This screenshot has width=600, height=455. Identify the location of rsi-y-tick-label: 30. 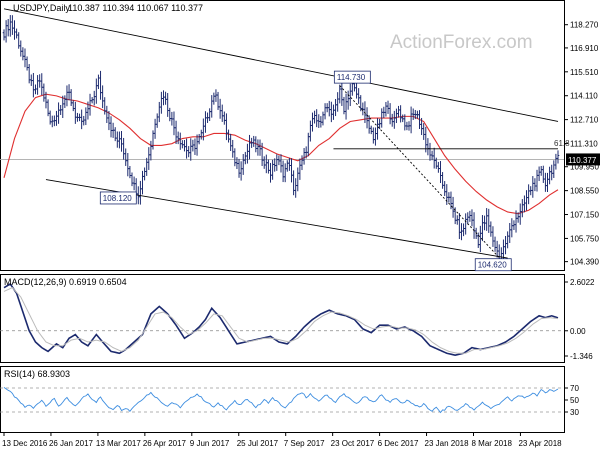
(574, 412).